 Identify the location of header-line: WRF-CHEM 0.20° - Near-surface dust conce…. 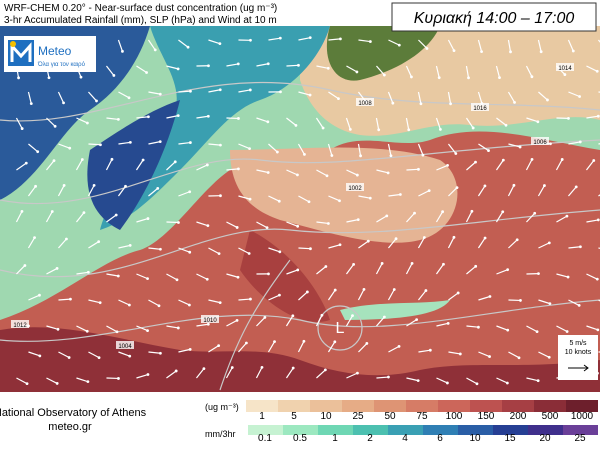
(140, 8).